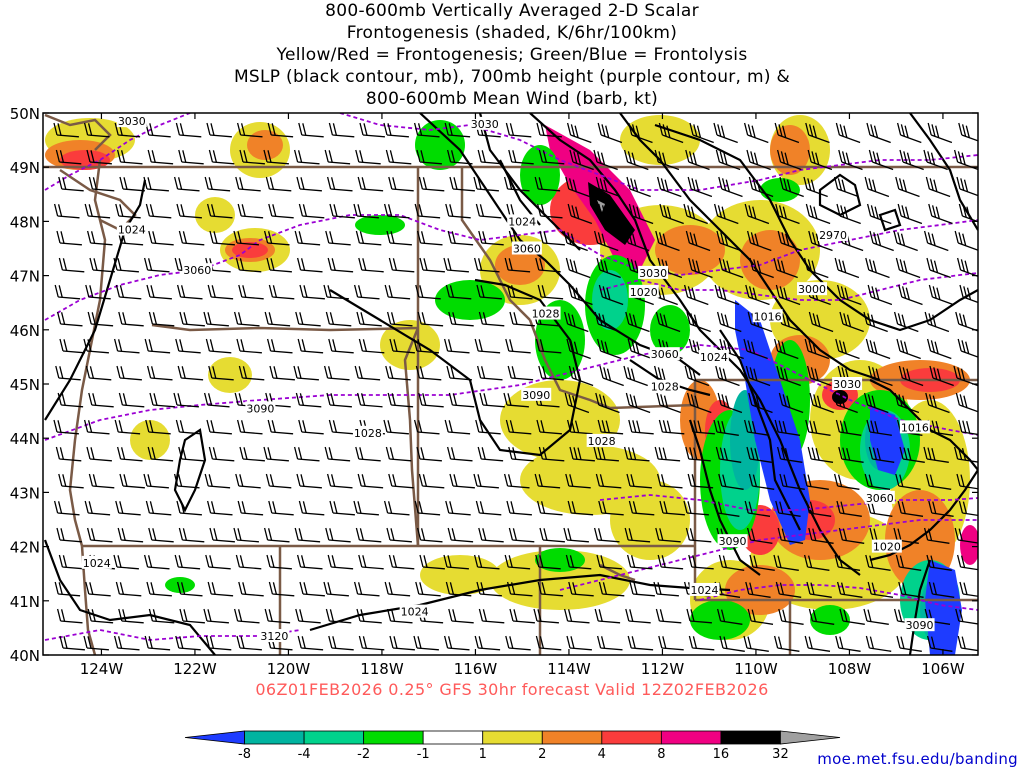 Image resolution: width=1024 pixels, height=768 pixels. Describe the element at coordinates (195, 669) in the screenshot. I see `lon-label: 122W` at that location.